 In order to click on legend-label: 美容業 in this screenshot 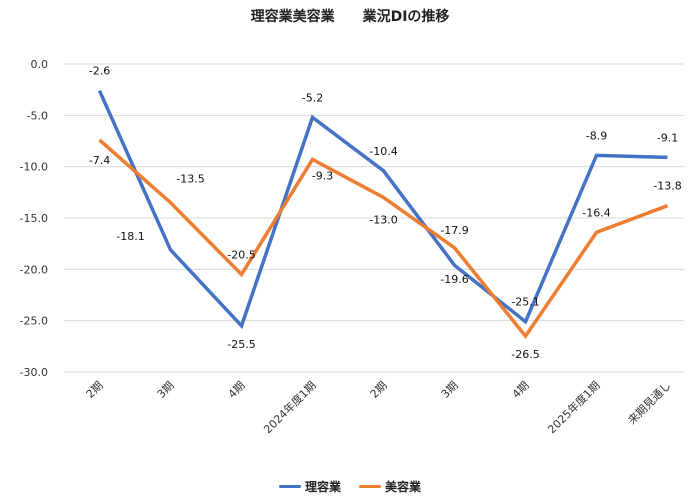, I will do `click(403, 487)`.